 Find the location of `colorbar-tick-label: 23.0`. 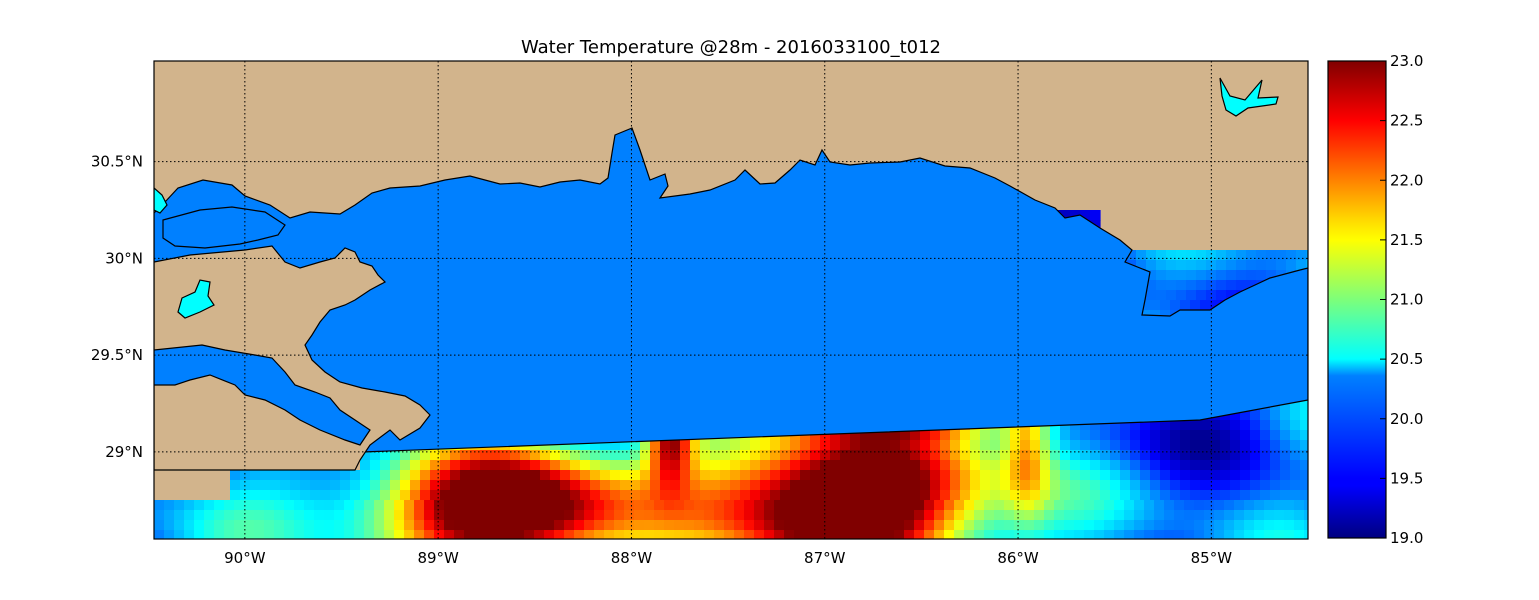

colorbar-tick-label: 23.0 is located at coordinates (1406, 61).